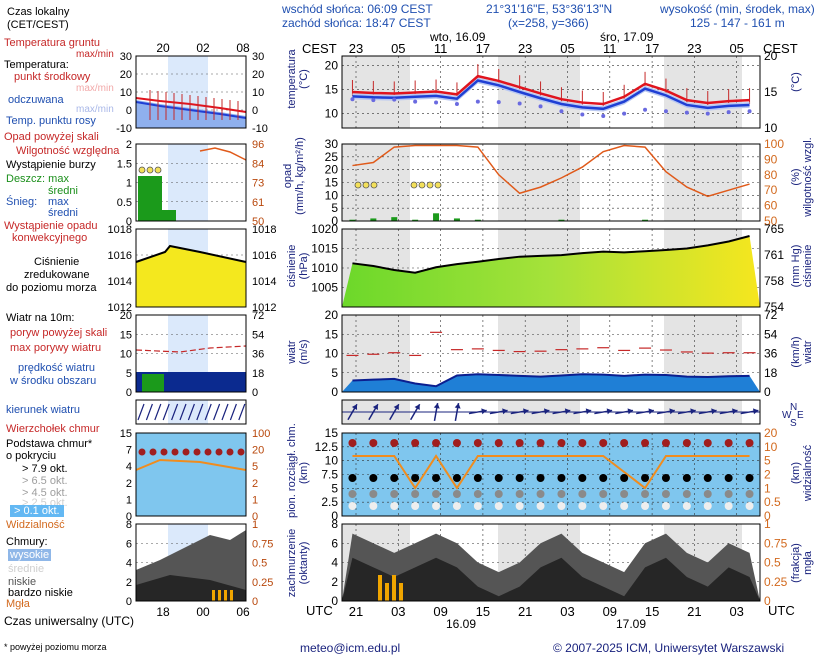 The image size is (820, 660). What do you see at coordinates (258, 164) in the screenshot?
I see `mini-precip-right-tick: 84` at bounding box center [258, 164].